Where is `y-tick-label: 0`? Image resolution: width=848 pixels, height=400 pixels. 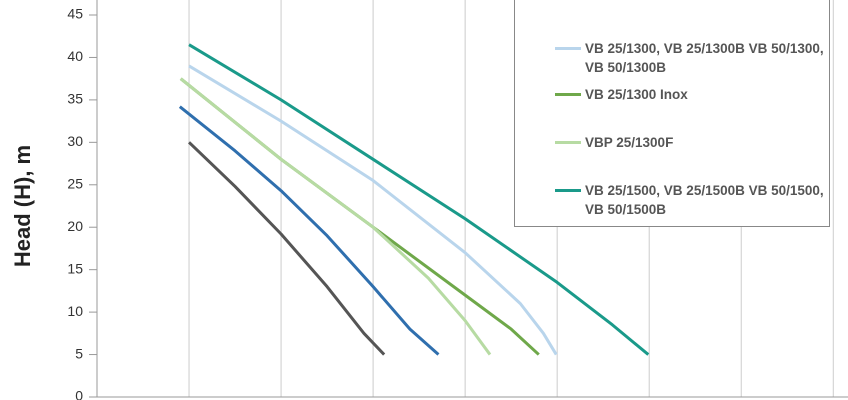 y-tick-label: 0 is located at coordinates (79, 394).